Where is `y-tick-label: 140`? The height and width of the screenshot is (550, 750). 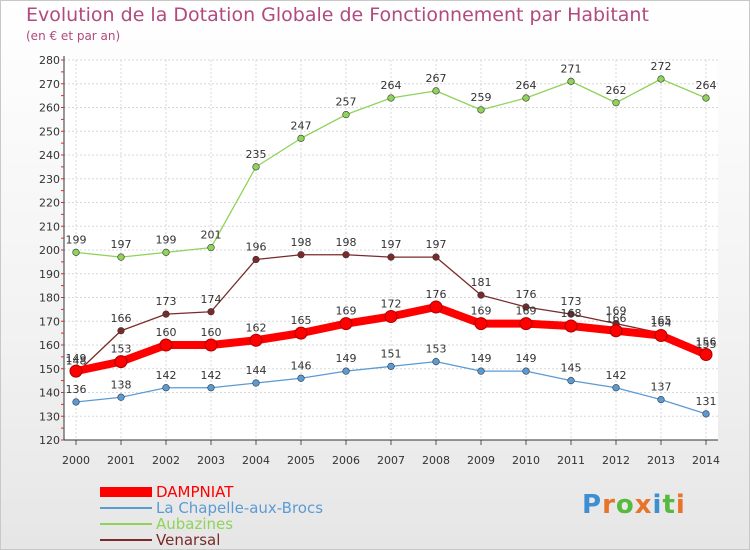 y-tick-label: 140 is located at coordinates (49, 393).